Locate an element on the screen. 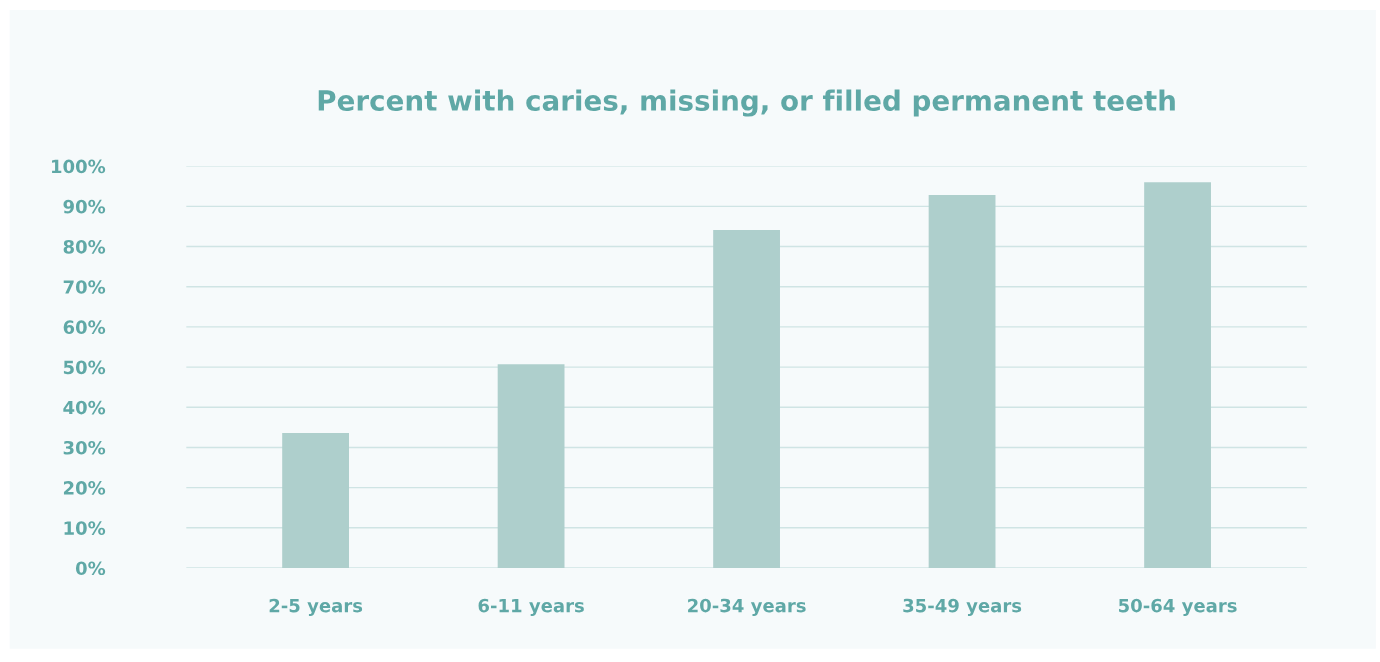 This screenshot has height=662, width=1380. y-tick-label: 20% is located at coordinates (84, 488).